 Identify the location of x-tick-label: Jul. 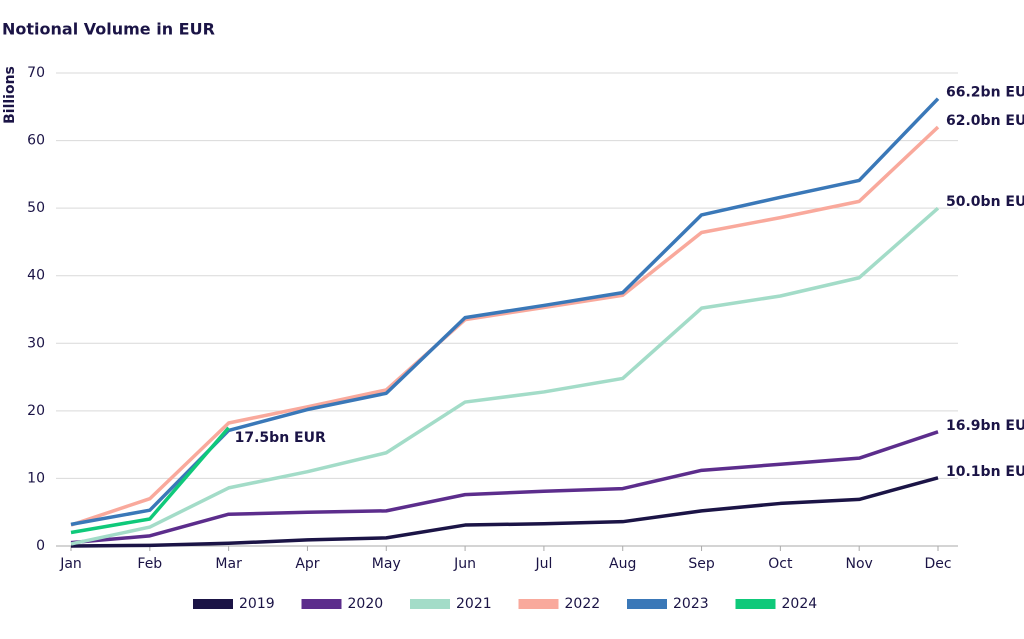
(543, 564).